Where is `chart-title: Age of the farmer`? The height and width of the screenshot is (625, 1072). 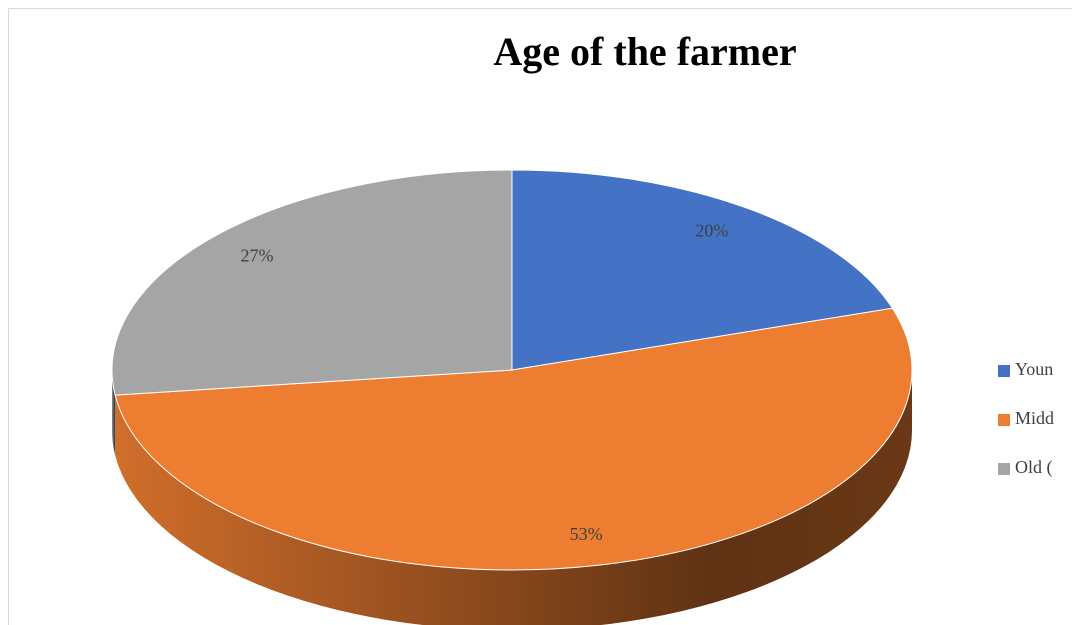 chart-title: Age of the farmer is located at coordinates (644, 51).